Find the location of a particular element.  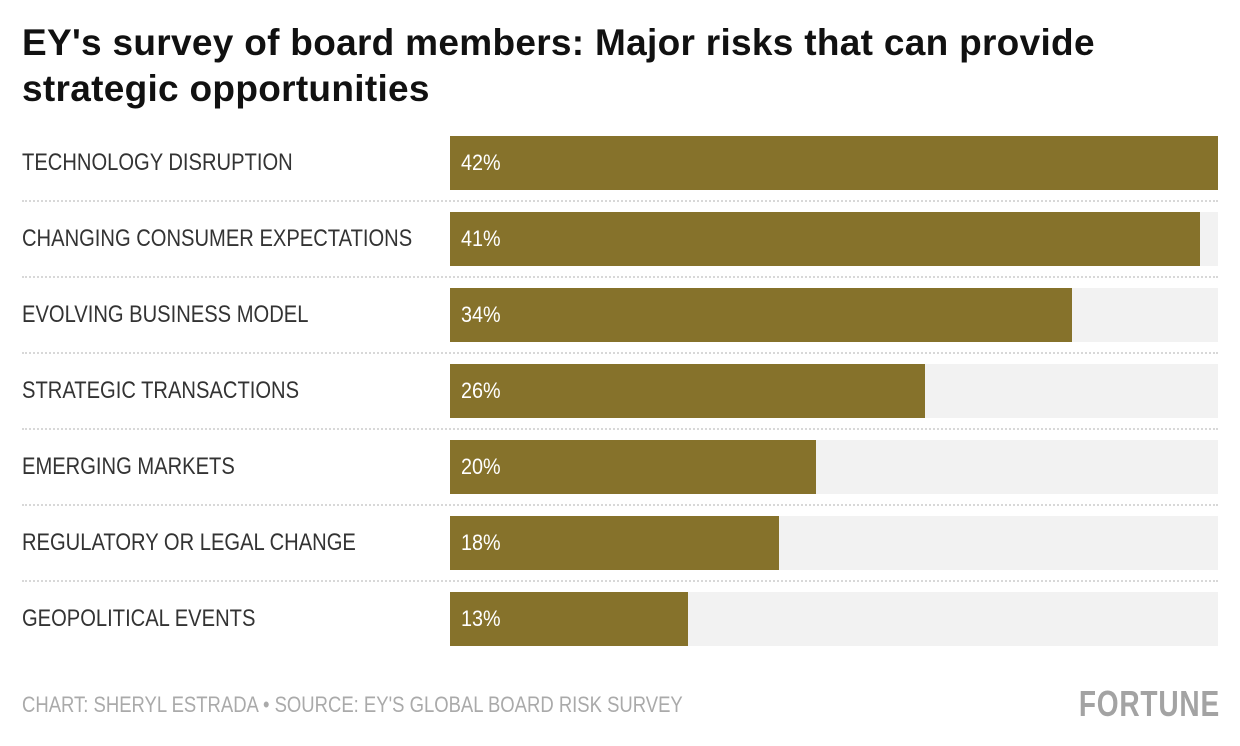

fortune-logo: FORTUNE is located at coordinates (1149, 703).